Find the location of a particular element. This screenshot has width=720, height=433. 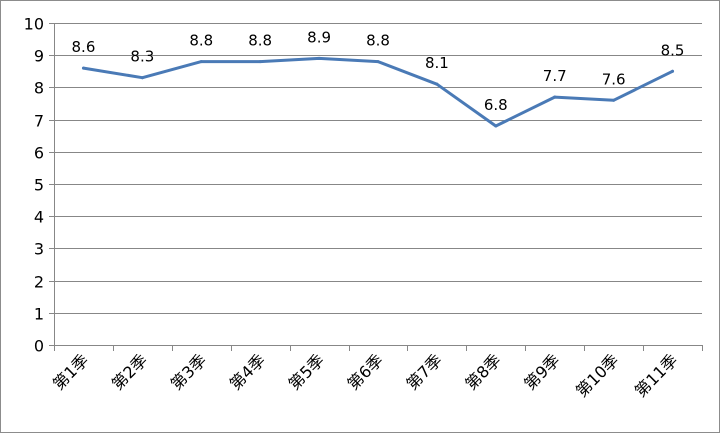

y-tick-label: 9 is located at coordinates (39, 56).